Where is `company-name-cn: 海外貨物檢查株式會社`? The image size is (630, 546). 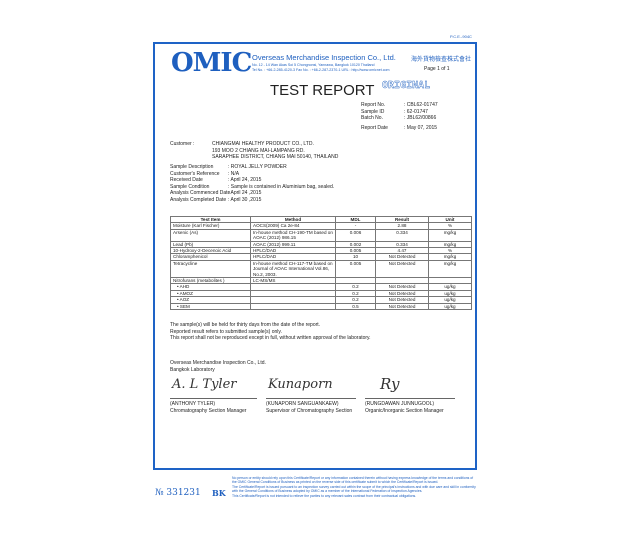 company-name-cn: 海外貨物檢查株式會社 is located at coordinates (441, 60).